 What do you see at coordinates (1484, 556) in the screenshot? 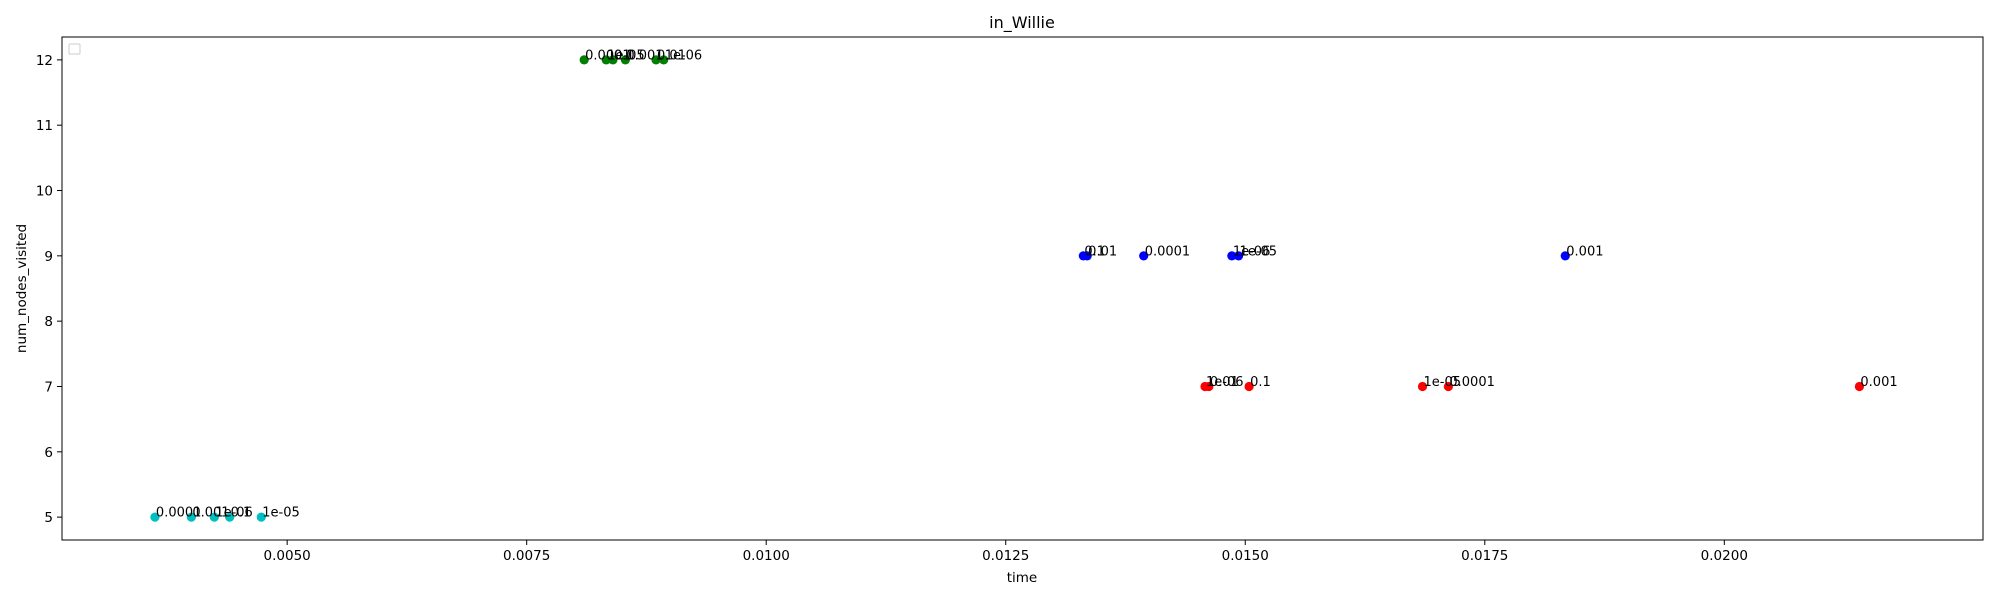
I see `x-tick-label: 0.0175` at bounding box center [1484, 556].